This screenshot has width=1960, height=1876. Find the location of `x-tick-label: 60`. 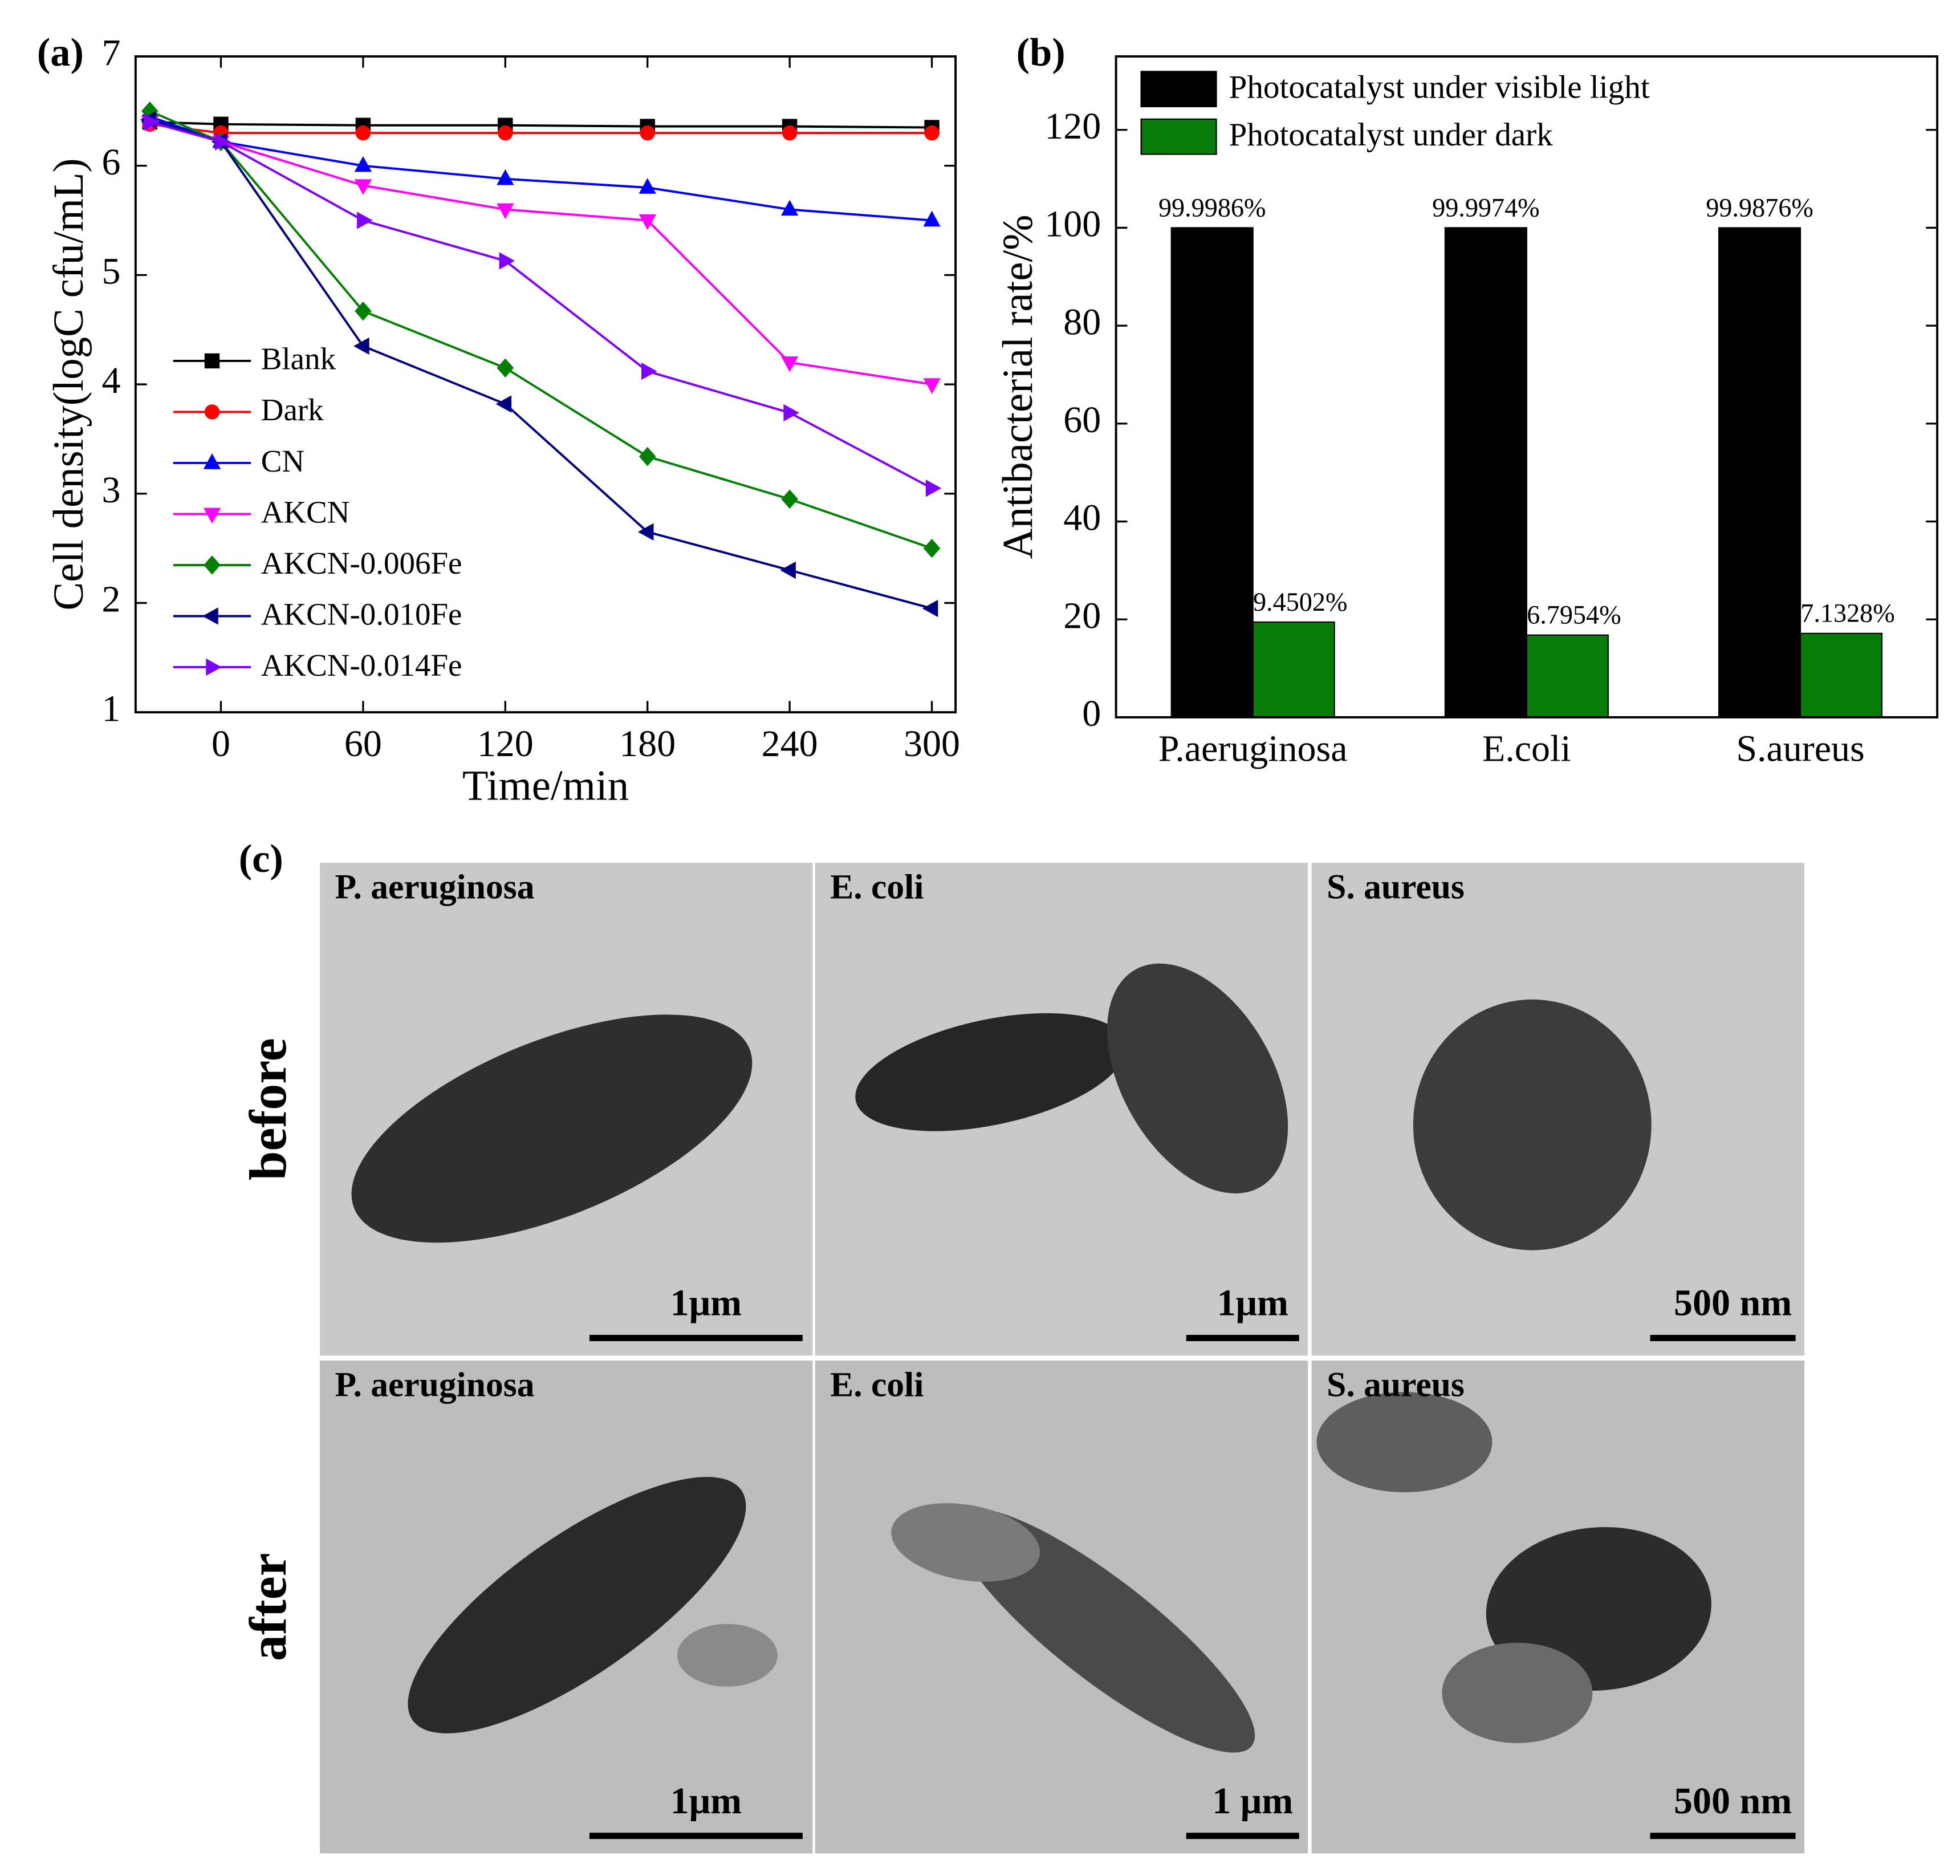

x-tick-label: 60 is located at coordinates (363, 744).